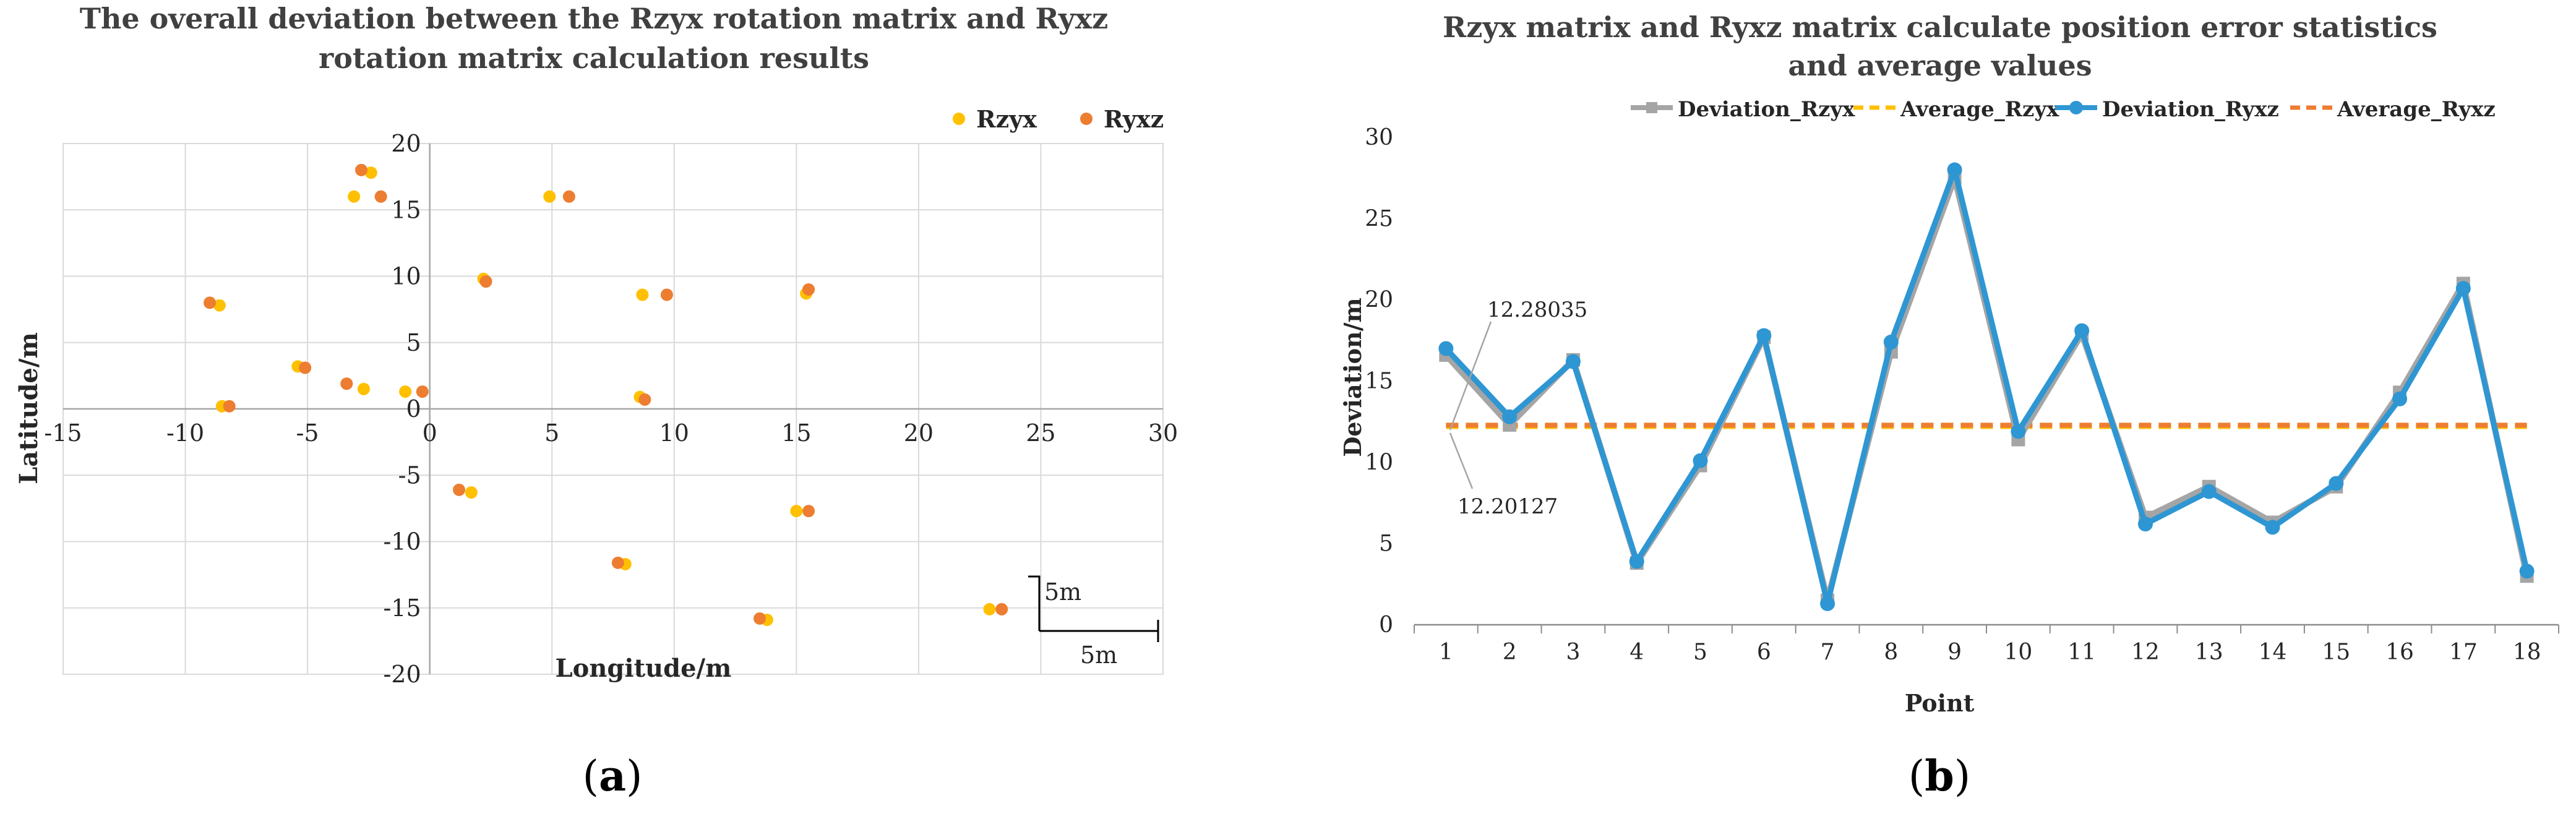  What do you see at coordinates (430, 433) in the screenshot?
I see `x-tick-label: 0` at bounding box center [430, 433].